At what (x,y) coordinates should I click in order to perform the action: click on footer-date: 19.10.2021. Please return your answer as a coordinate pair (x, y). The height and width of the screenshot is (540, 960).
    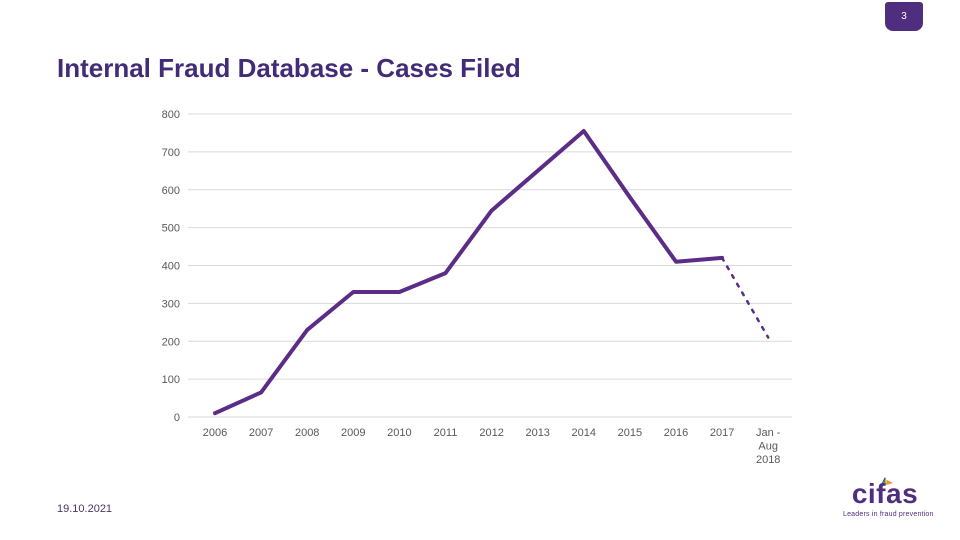
    Looking at the image, I should click on (85, 509).